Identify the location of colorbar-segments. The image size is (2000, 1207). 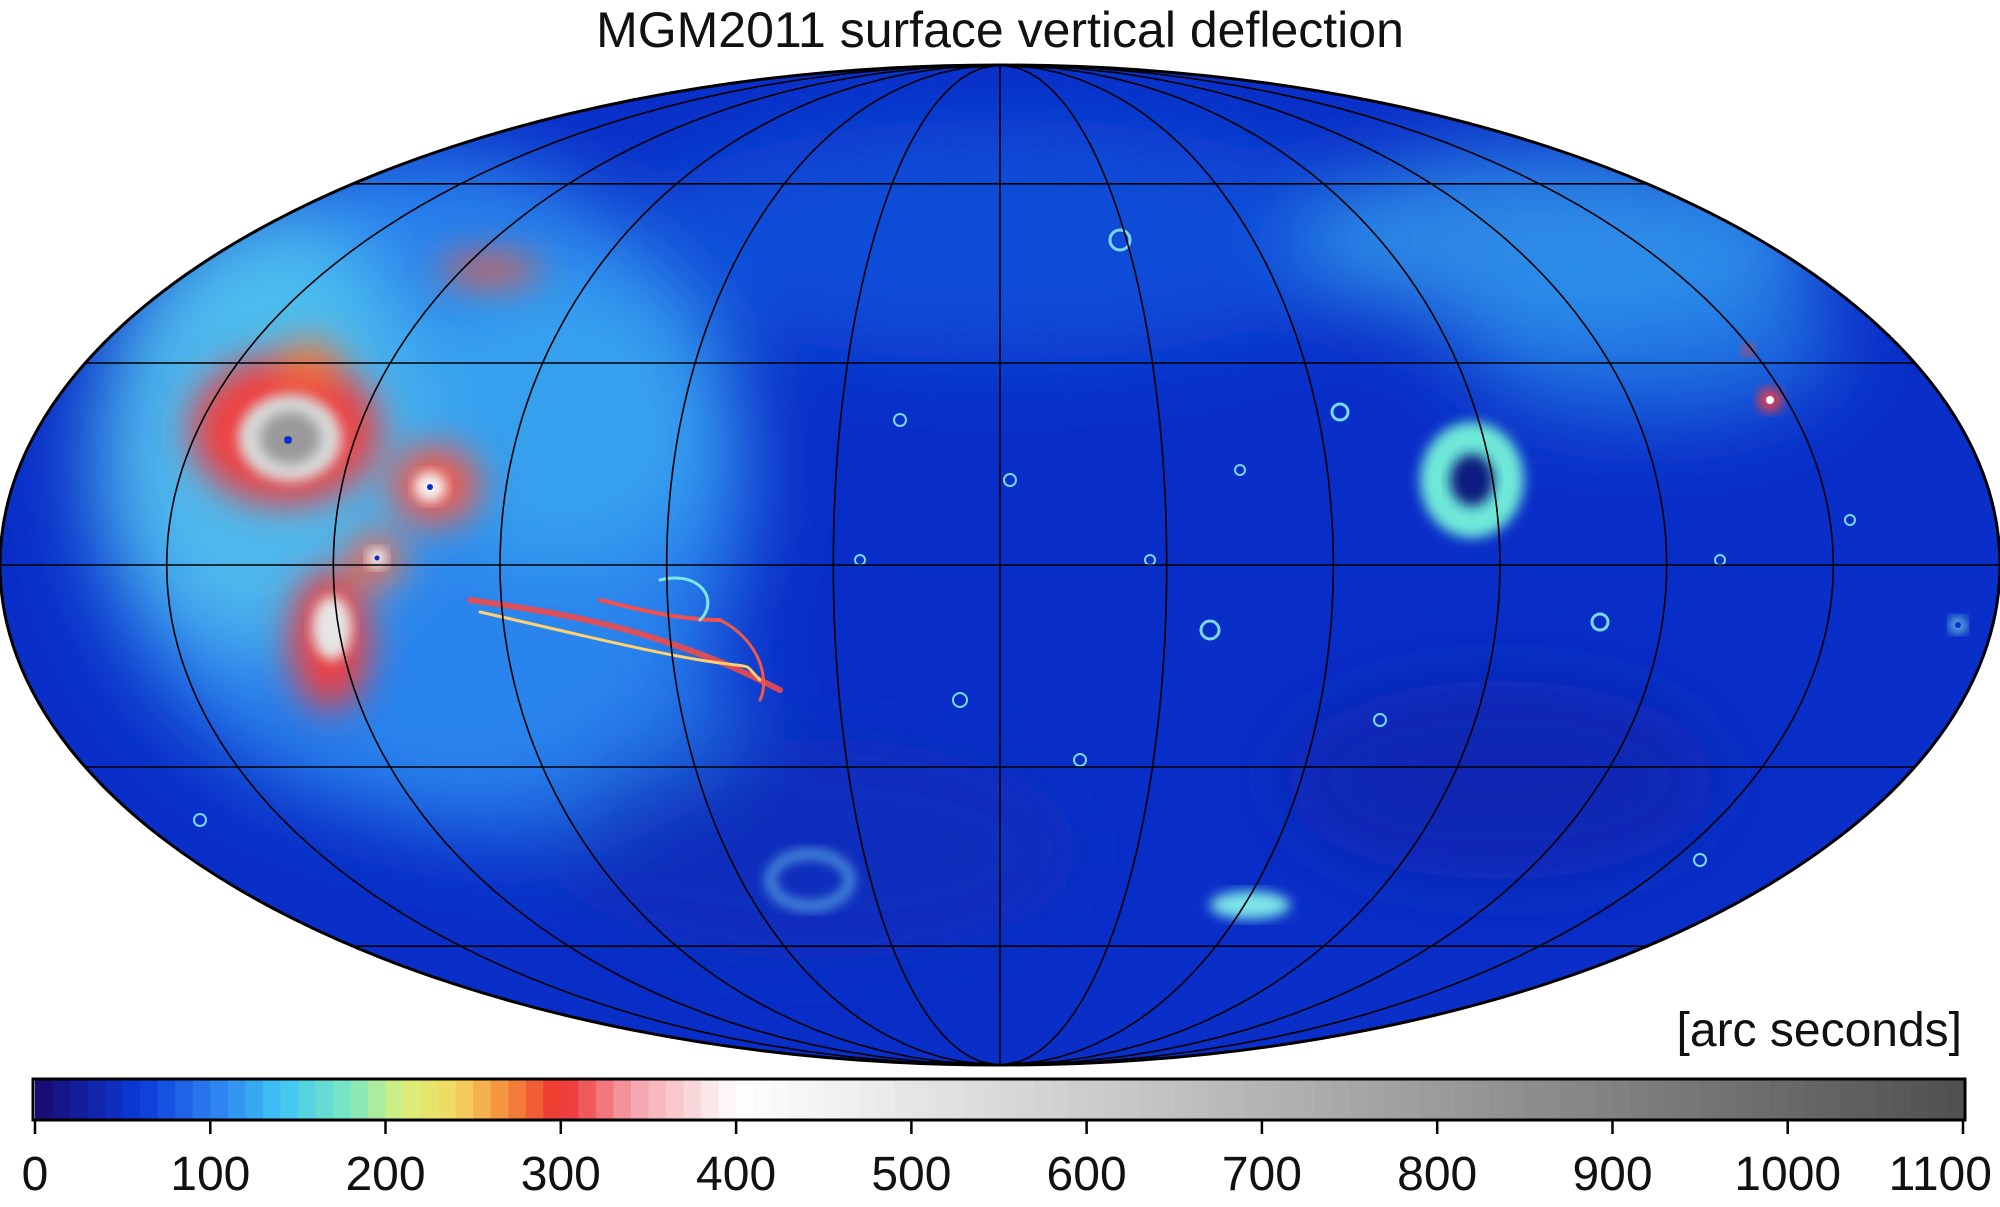
(999, 1099).